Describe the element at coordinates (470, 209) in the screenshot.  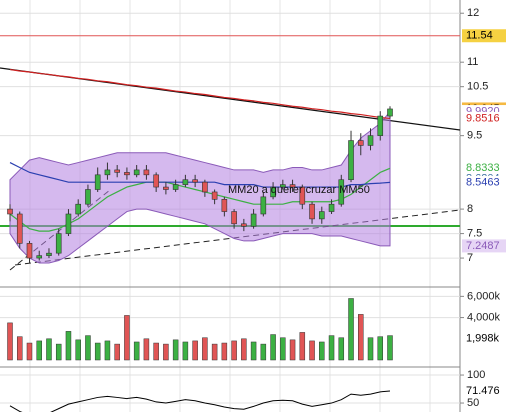
I see `y-tick-label: 8` at that location.